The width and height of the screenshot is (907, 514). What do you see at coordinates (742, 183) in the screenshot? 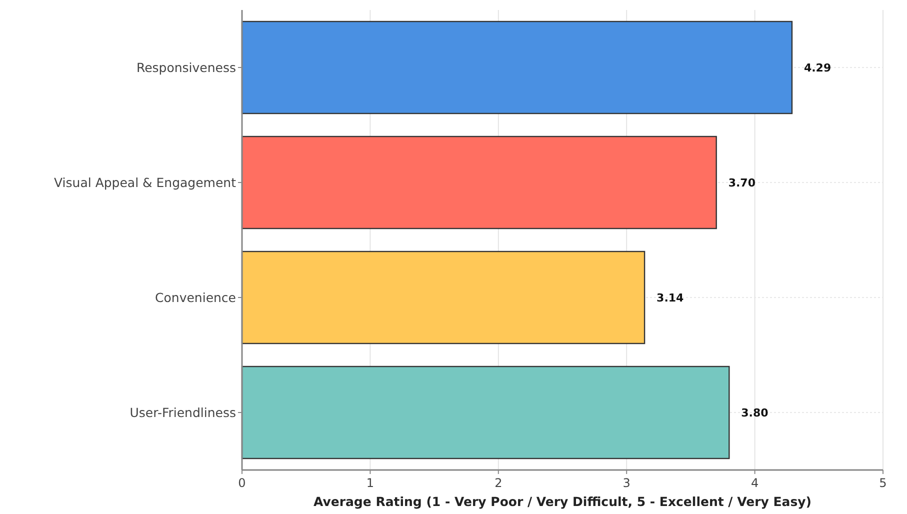
I see `data-label: 3.70` at bounding box center [742, 183].